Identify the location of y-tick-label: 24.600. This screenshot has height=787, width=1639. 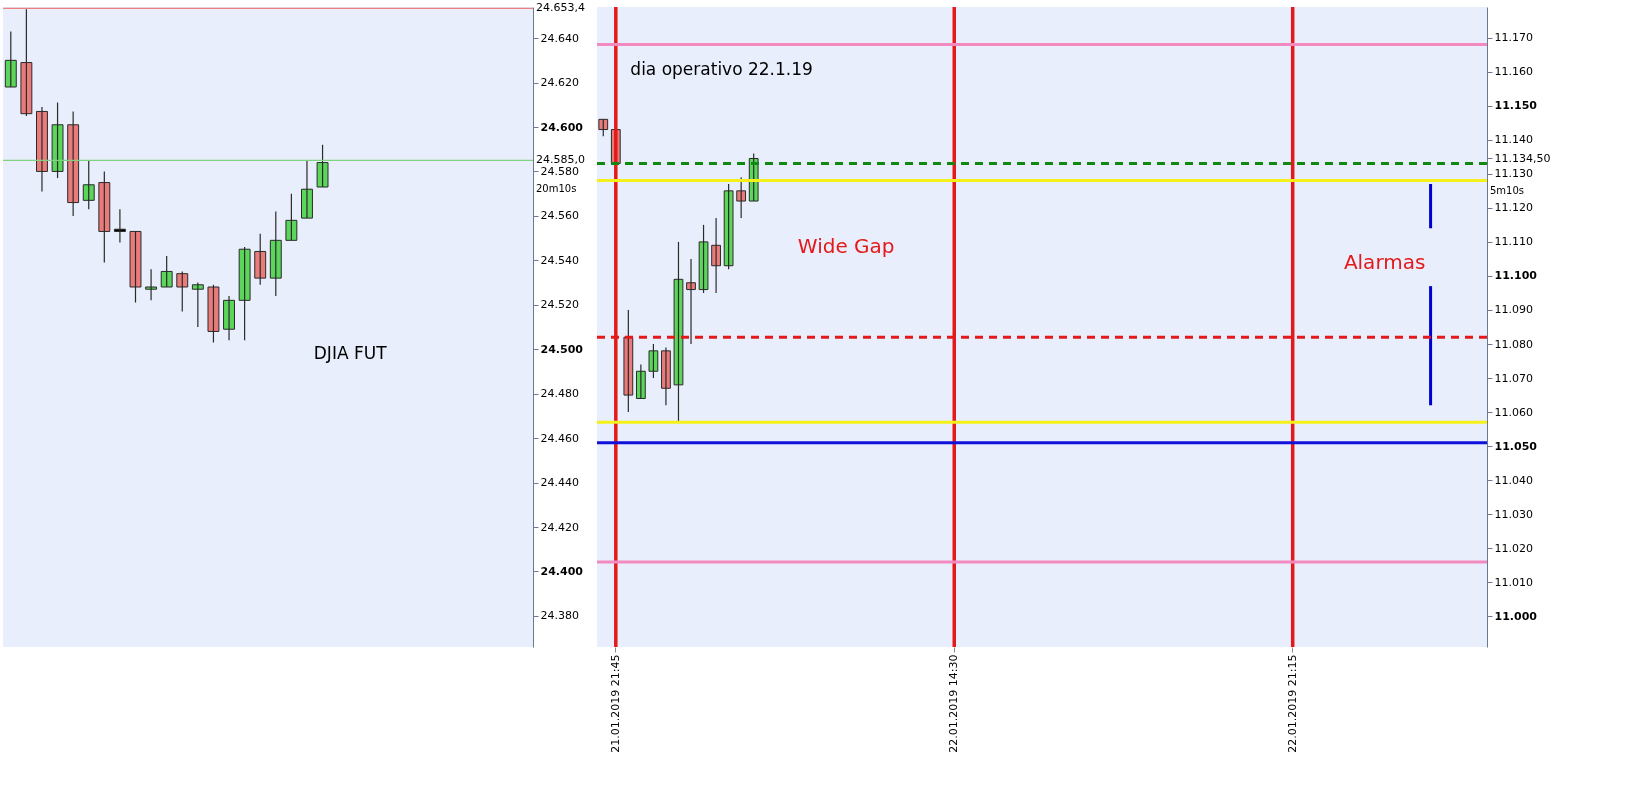
(562, 127).